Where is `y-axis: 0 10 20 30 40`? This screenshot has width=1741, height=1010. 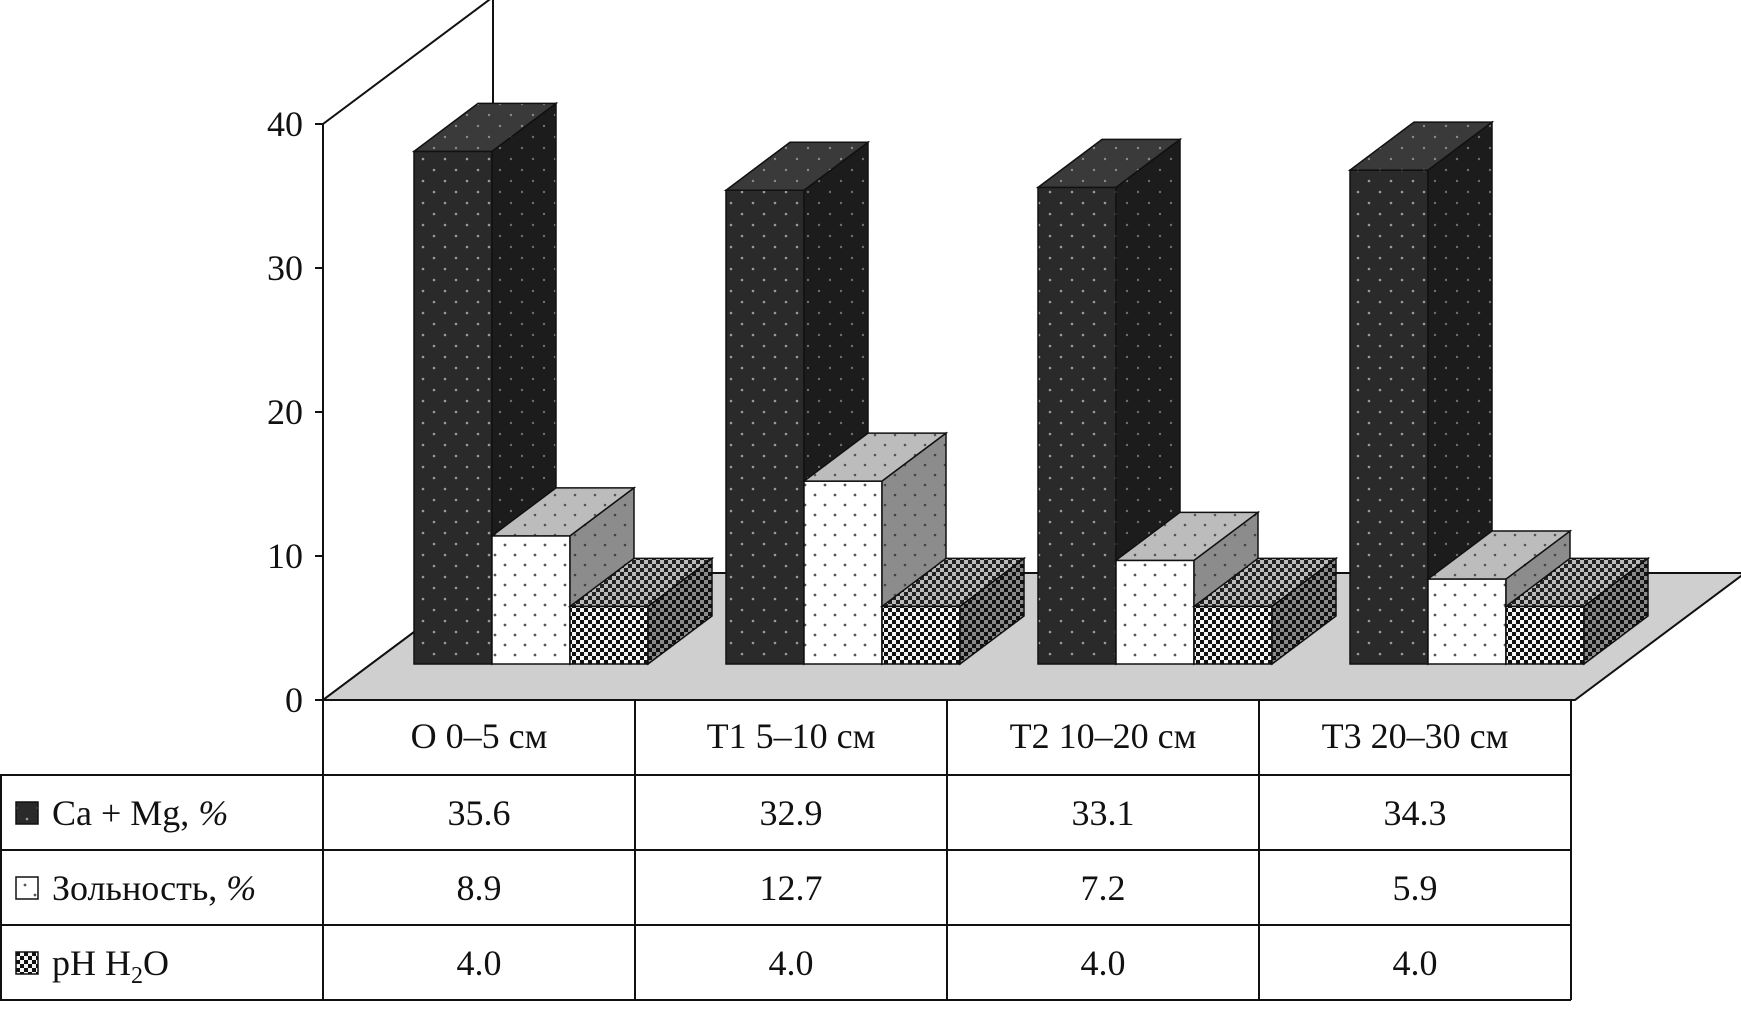
y-axis: 0 10 20 30 40 is located at coordinates (295, 412).